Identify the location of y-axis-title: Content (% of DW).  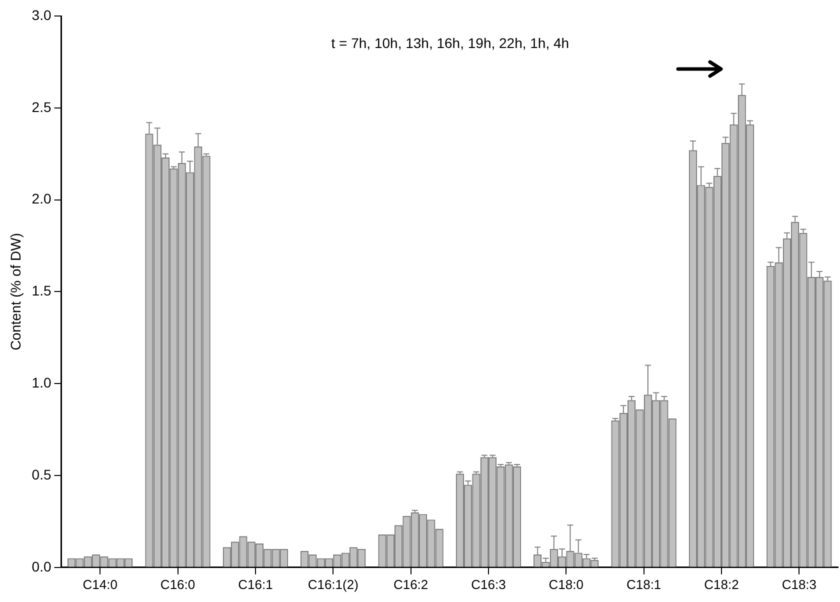
(15, 291).